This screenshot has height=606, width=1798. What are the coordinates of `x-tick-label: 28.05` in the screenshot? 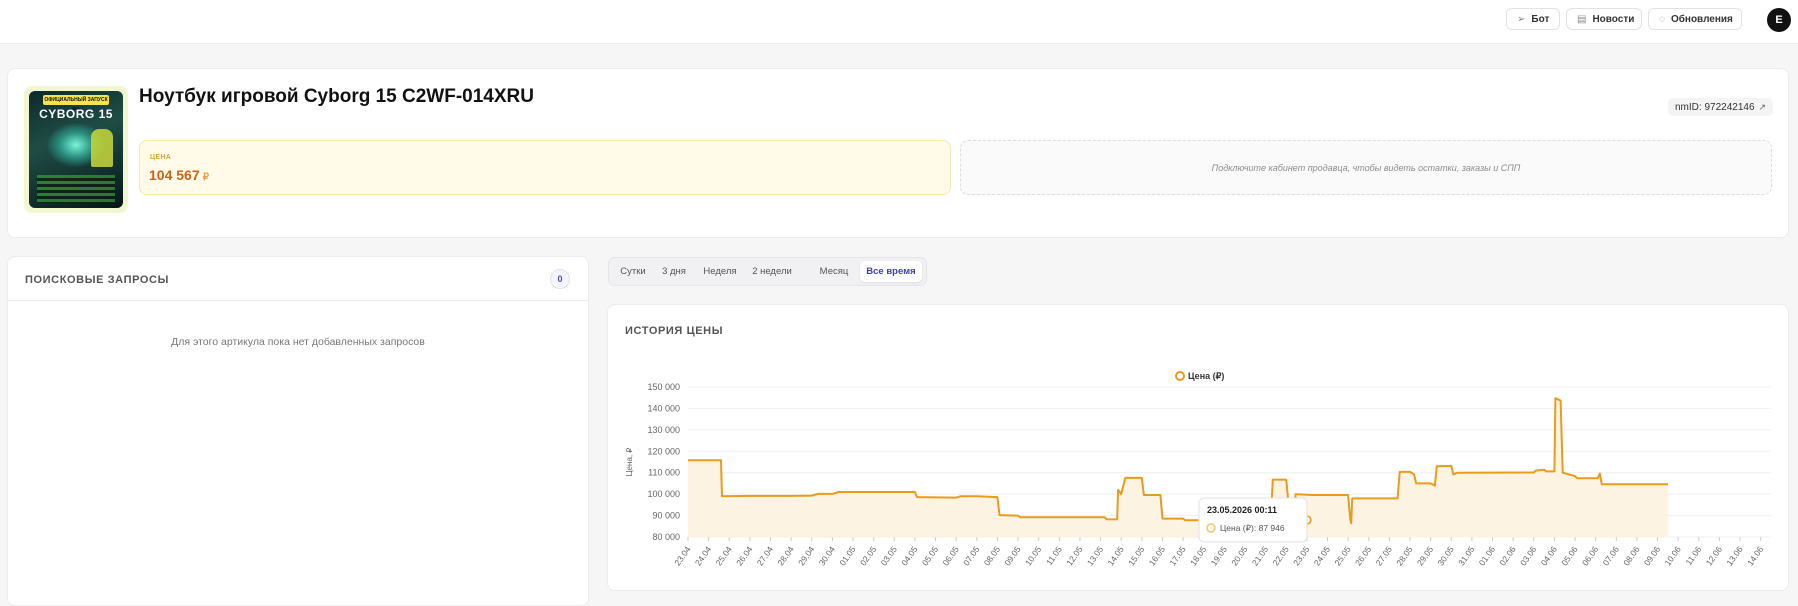 It's located at (1404, 555).